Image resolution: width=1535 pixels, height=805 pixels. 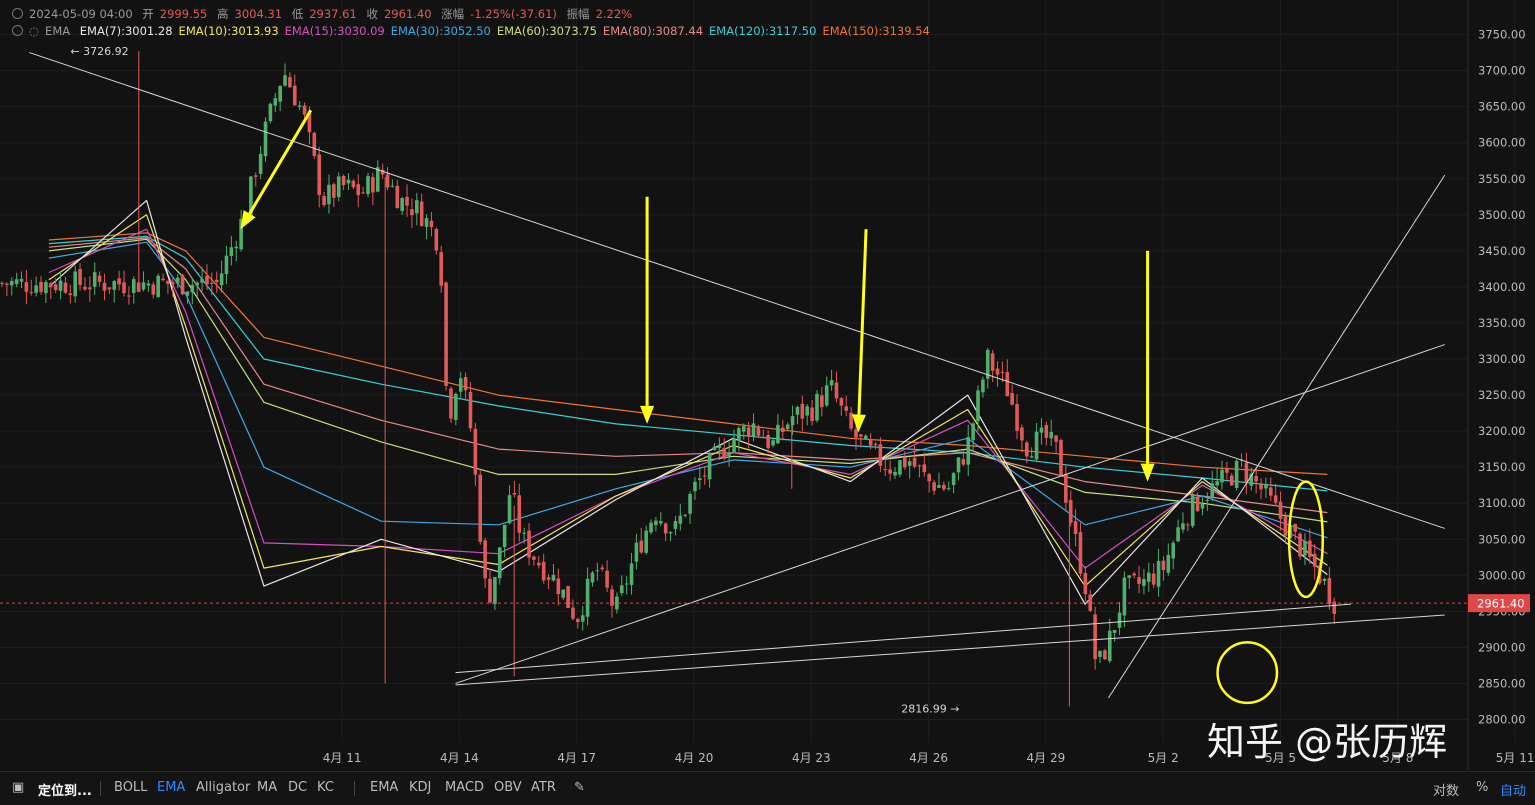 What do you see at coordinates (508, 787) in the screenshot?
I see `obv-button: OBV` at bounding box center [508, 787].